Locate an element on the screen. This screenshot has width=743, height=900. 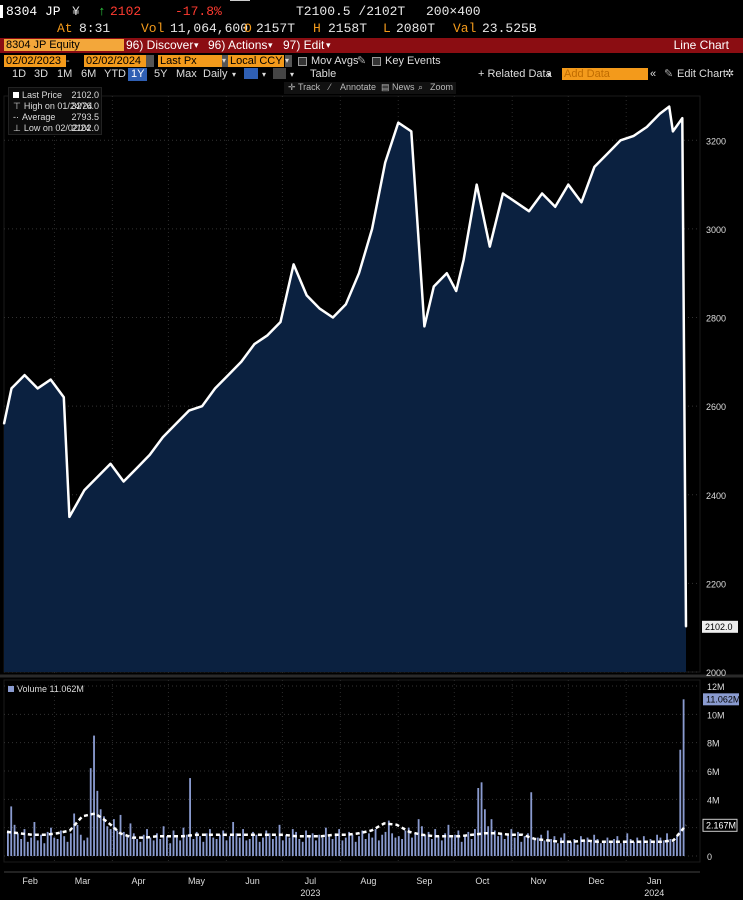
related-data-button: + Related Data is located at coordinates (515, 74).